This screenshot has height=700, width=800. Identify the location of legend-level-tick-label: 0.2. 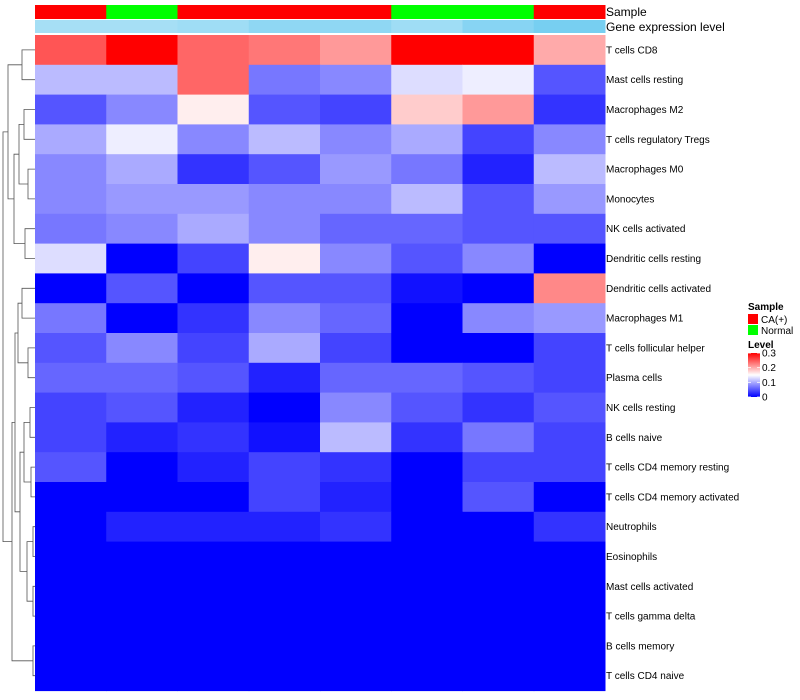
(769, 368).